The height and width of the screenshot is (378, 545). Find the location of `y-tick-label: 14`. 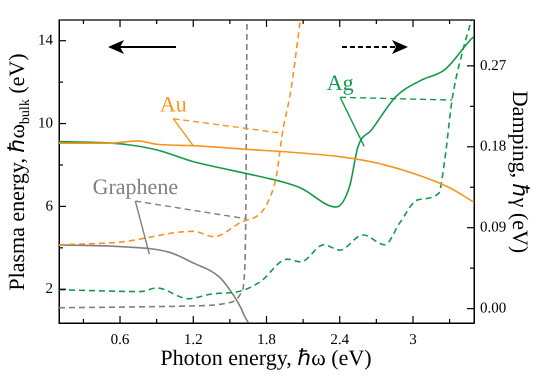

y-tick-label: 14 is located at coordinates (46, 40).